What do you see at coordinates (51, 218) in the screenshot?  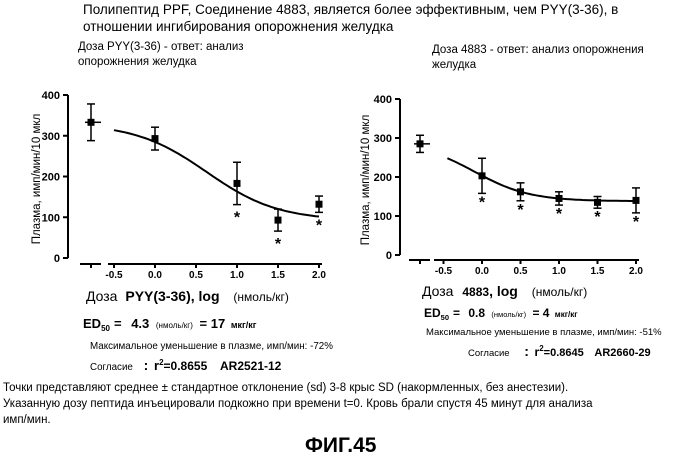 I see `left-y-tick-label: 100` at bounding box center [51, 218].